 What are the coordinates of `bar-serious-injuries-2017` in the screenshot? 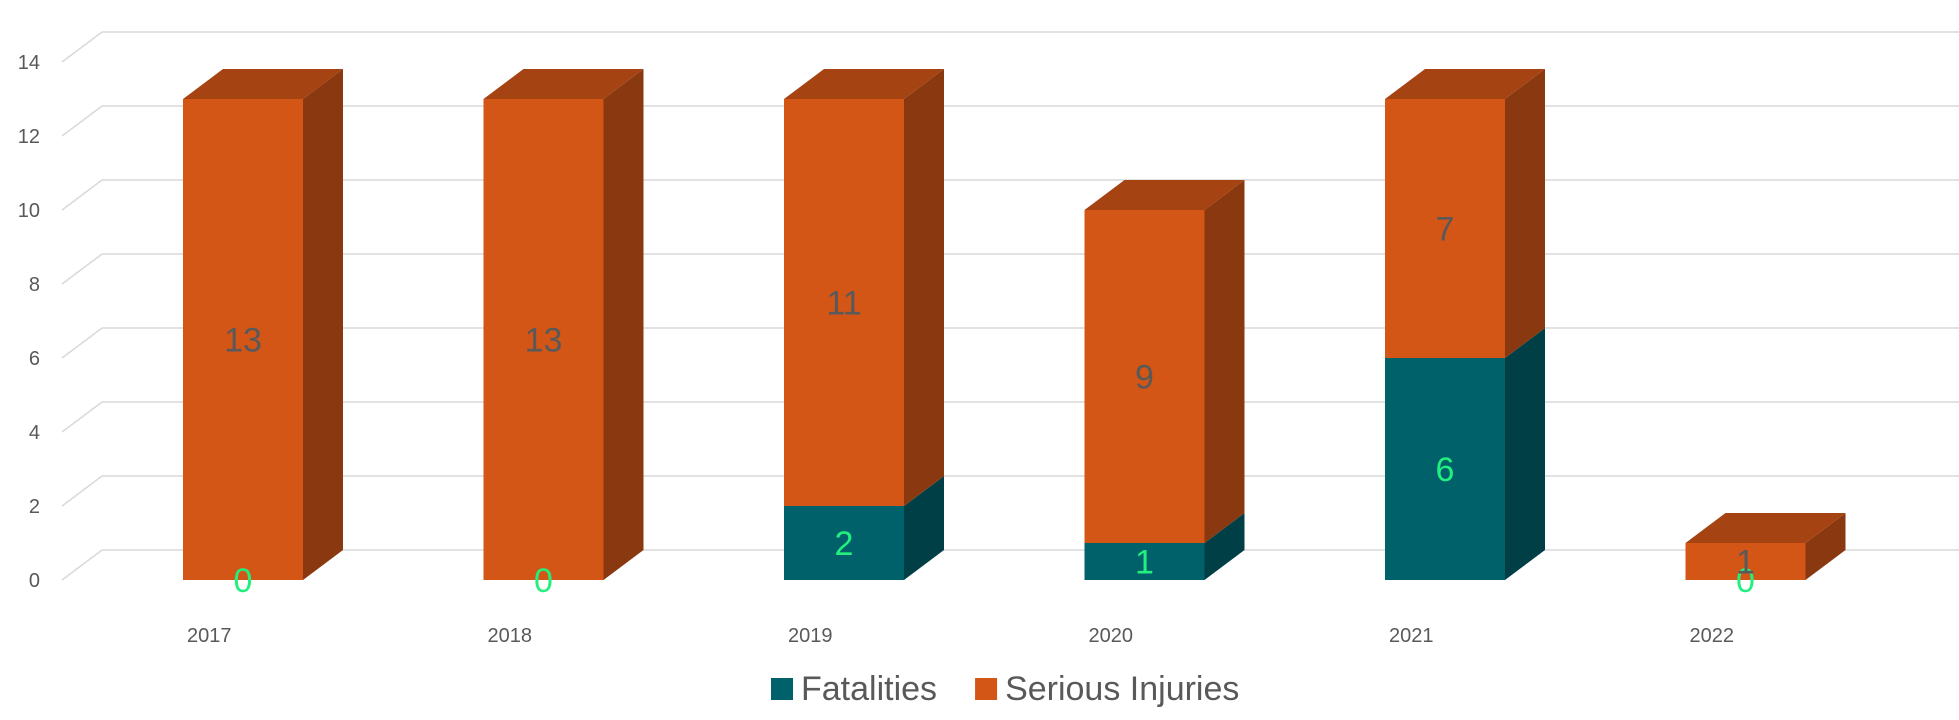 It's located at (243, 339).